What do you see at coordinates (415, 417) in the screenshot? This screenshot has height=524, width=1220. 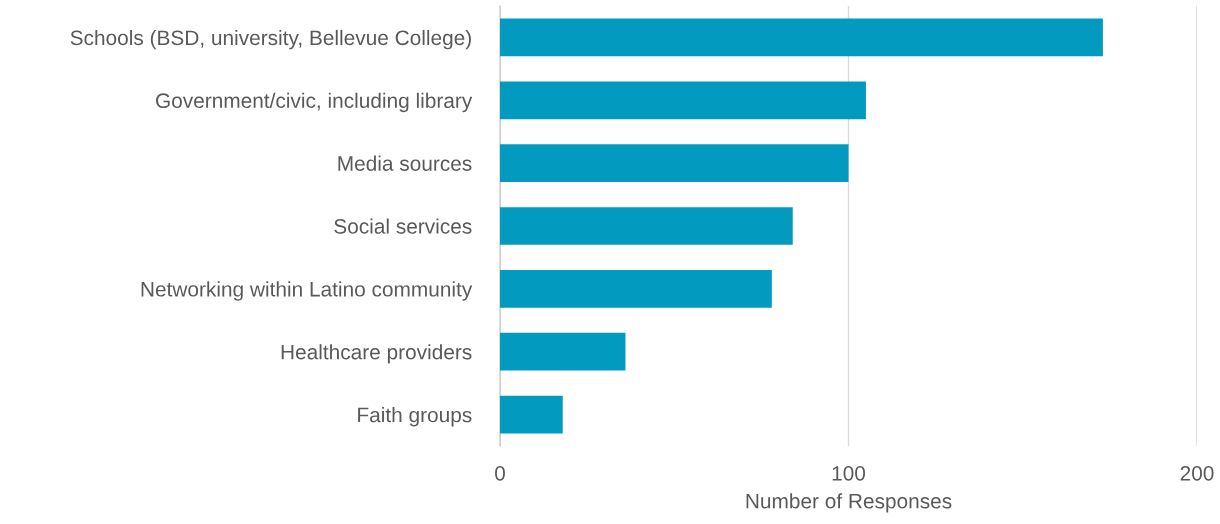 I see `y-tick-label: Faith groups` at bounding box center [415, 417].